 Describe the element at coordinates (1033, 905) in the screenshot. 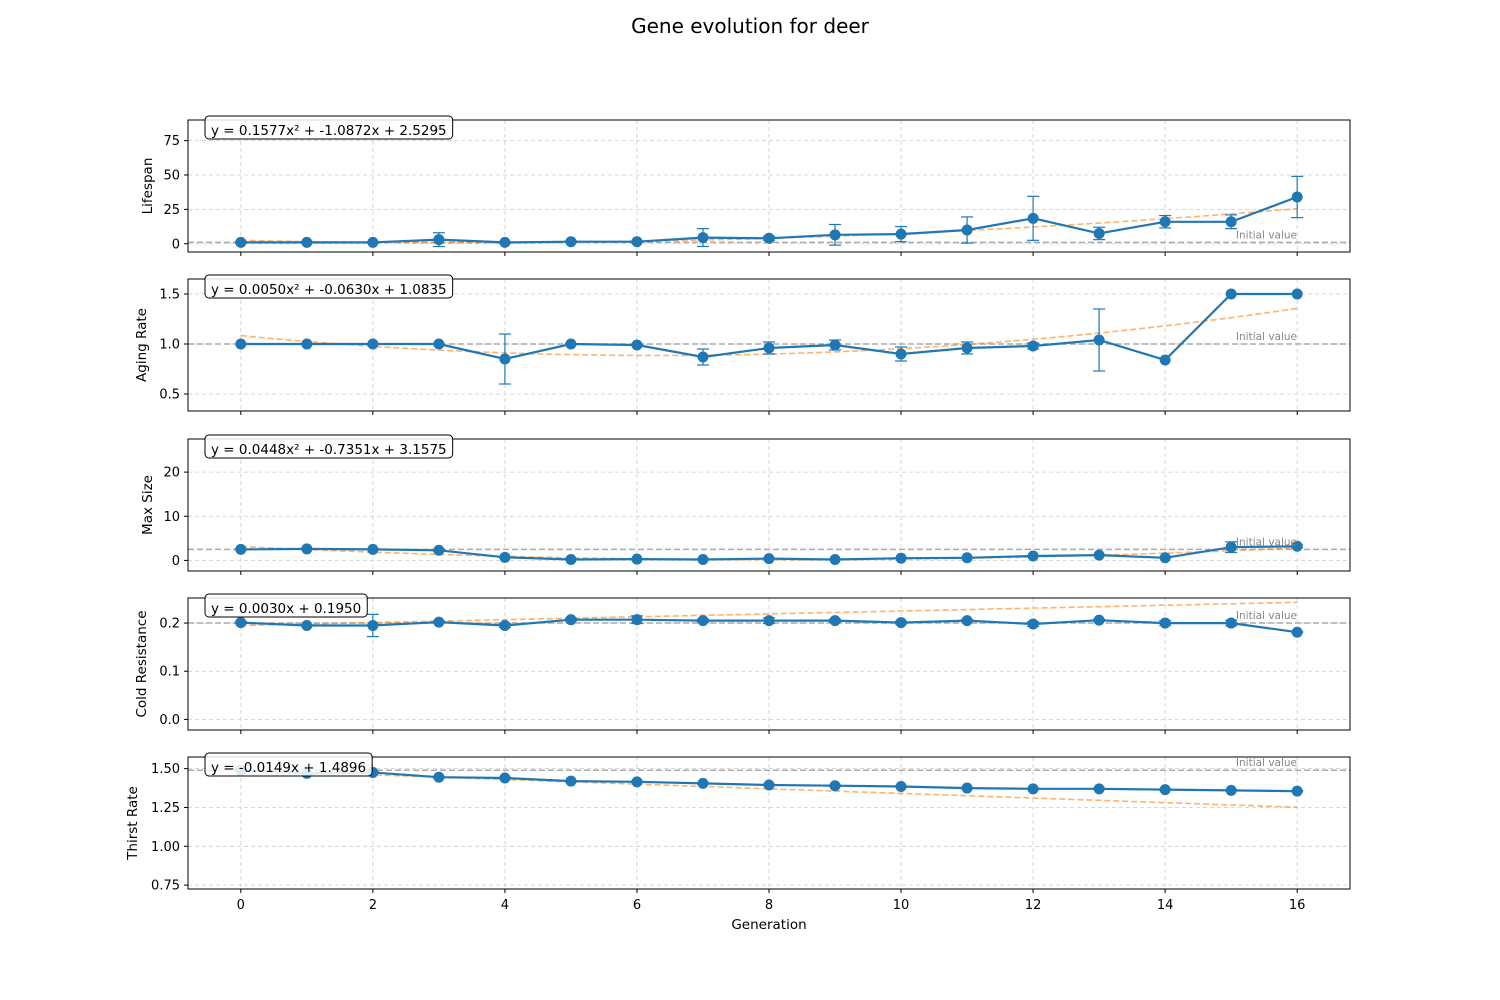

I see `x-tick-label: 12` at that location.